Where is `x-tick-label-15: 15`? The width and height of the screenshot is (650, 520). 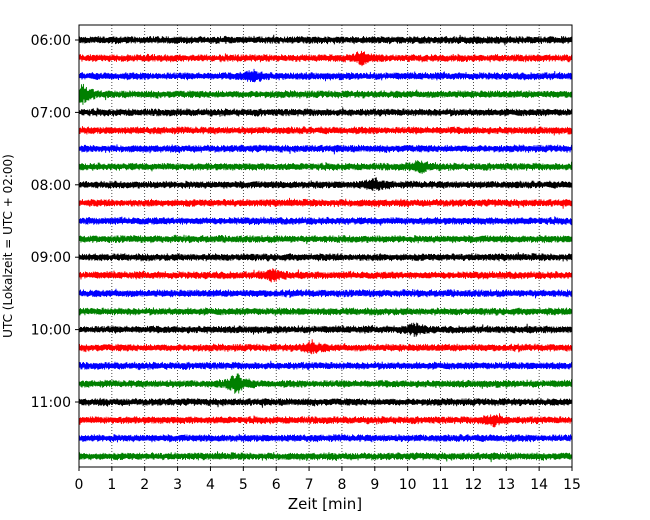
x-tick-label-15: 15 is located at coordinates (572, 485).